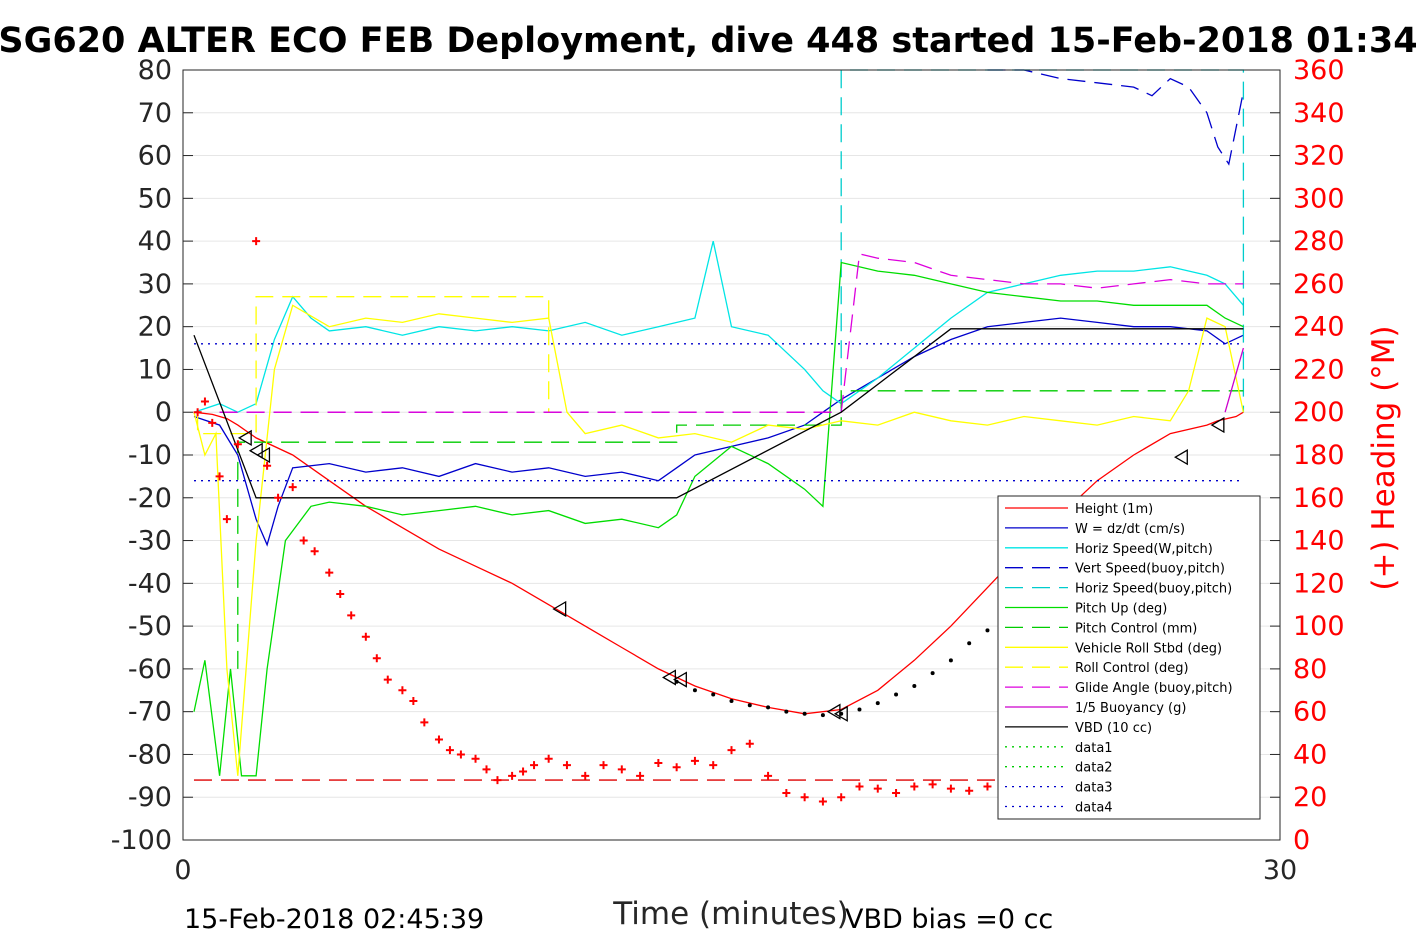  Describe the element at coordinates (1094, 788) in the screenshot. I see `legend-label: data3` at that location.